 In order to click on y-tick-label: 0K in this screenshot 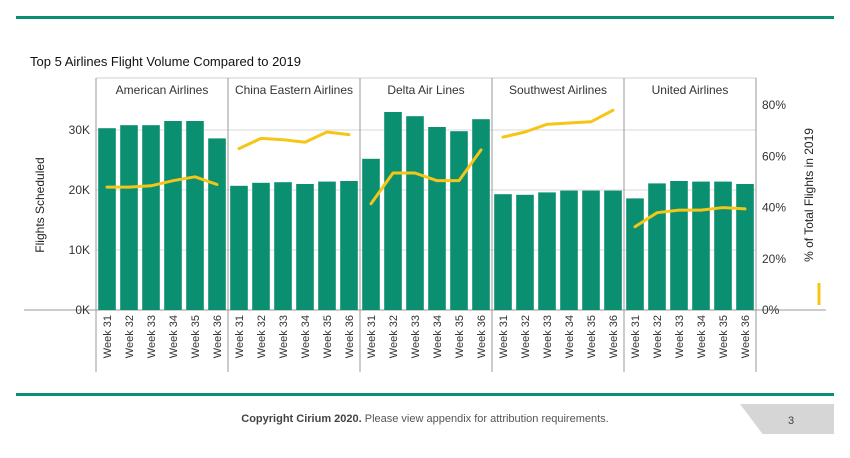, I will do `click(82, 310)`.